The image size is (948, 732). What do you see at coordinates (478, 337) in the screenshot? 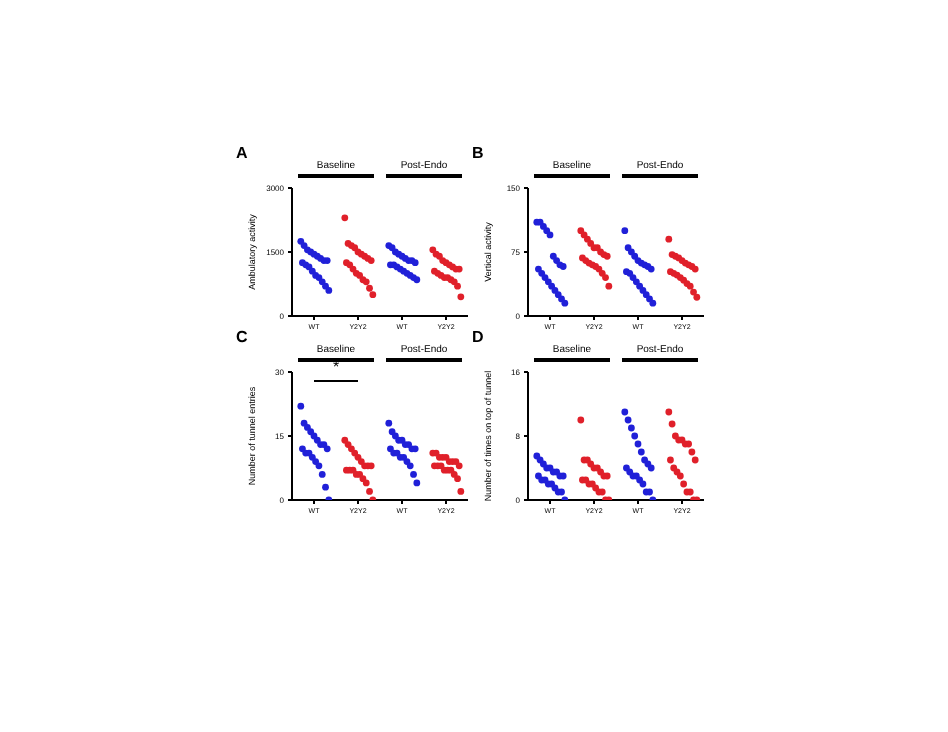
I see `chart-title: D` at bounding box center [478, 337].